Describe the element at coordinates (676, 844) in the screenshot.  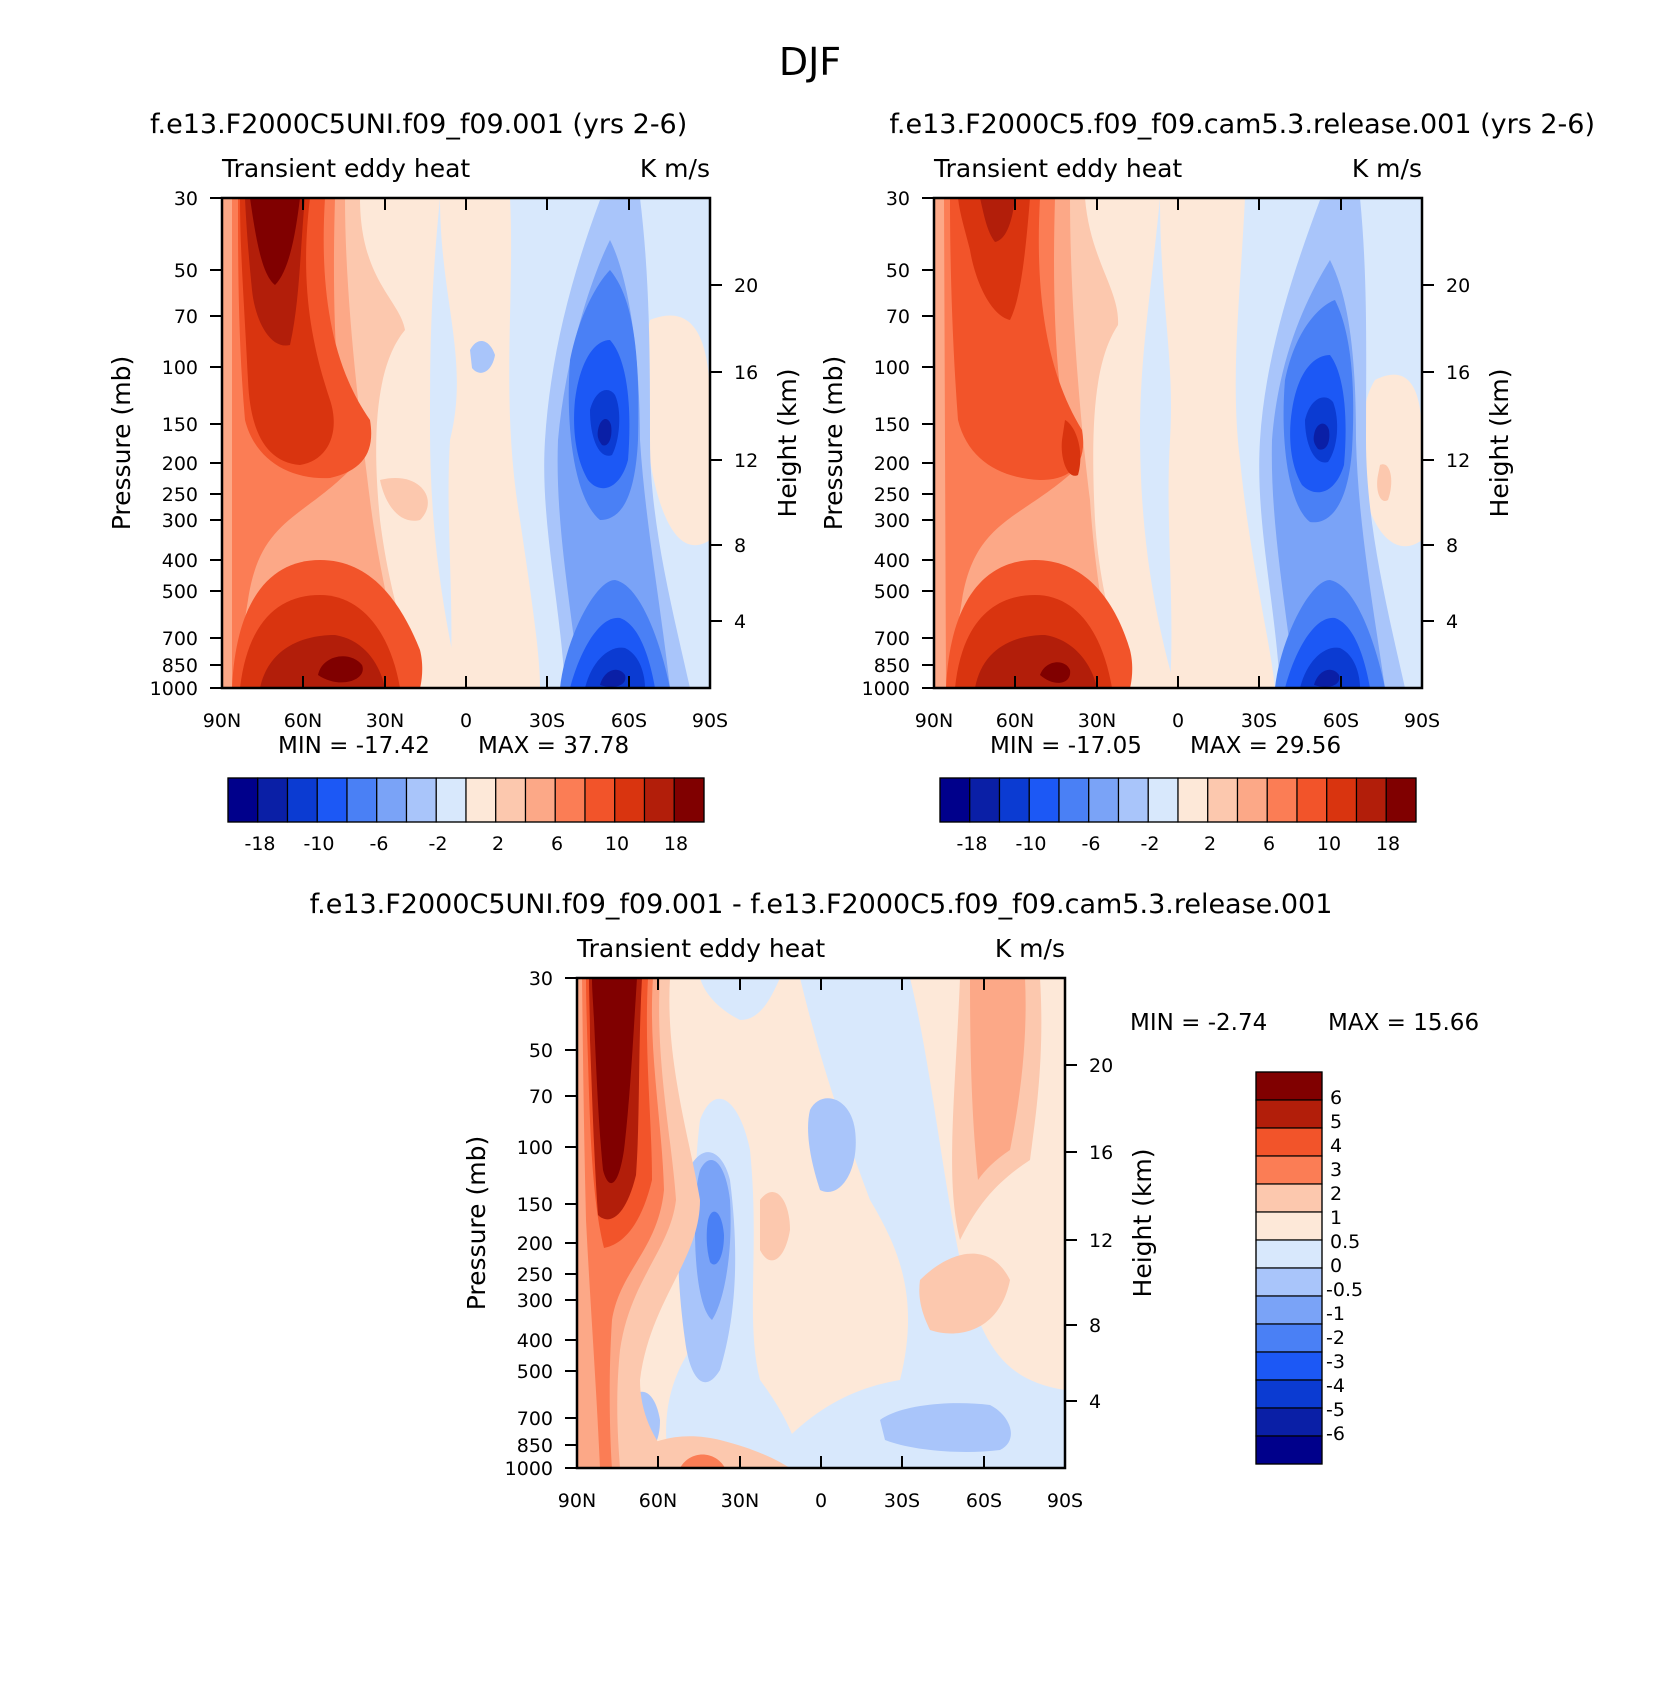
I see `panel-a-colorbar-label: 18` at that location.